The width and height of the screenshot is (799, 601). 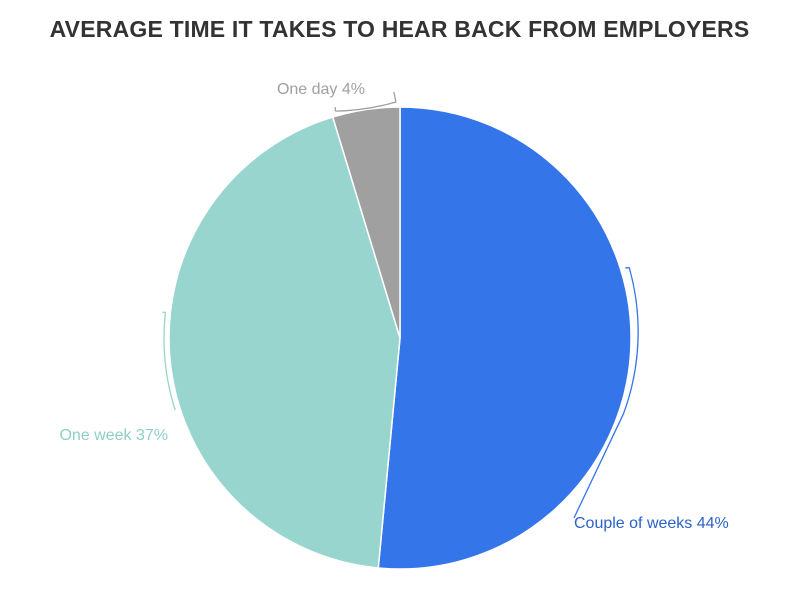 What do you see at coordinates (113, 435) in the screenshot?
I see `slice-label: One week 37%` at bounding box center [113, 435].